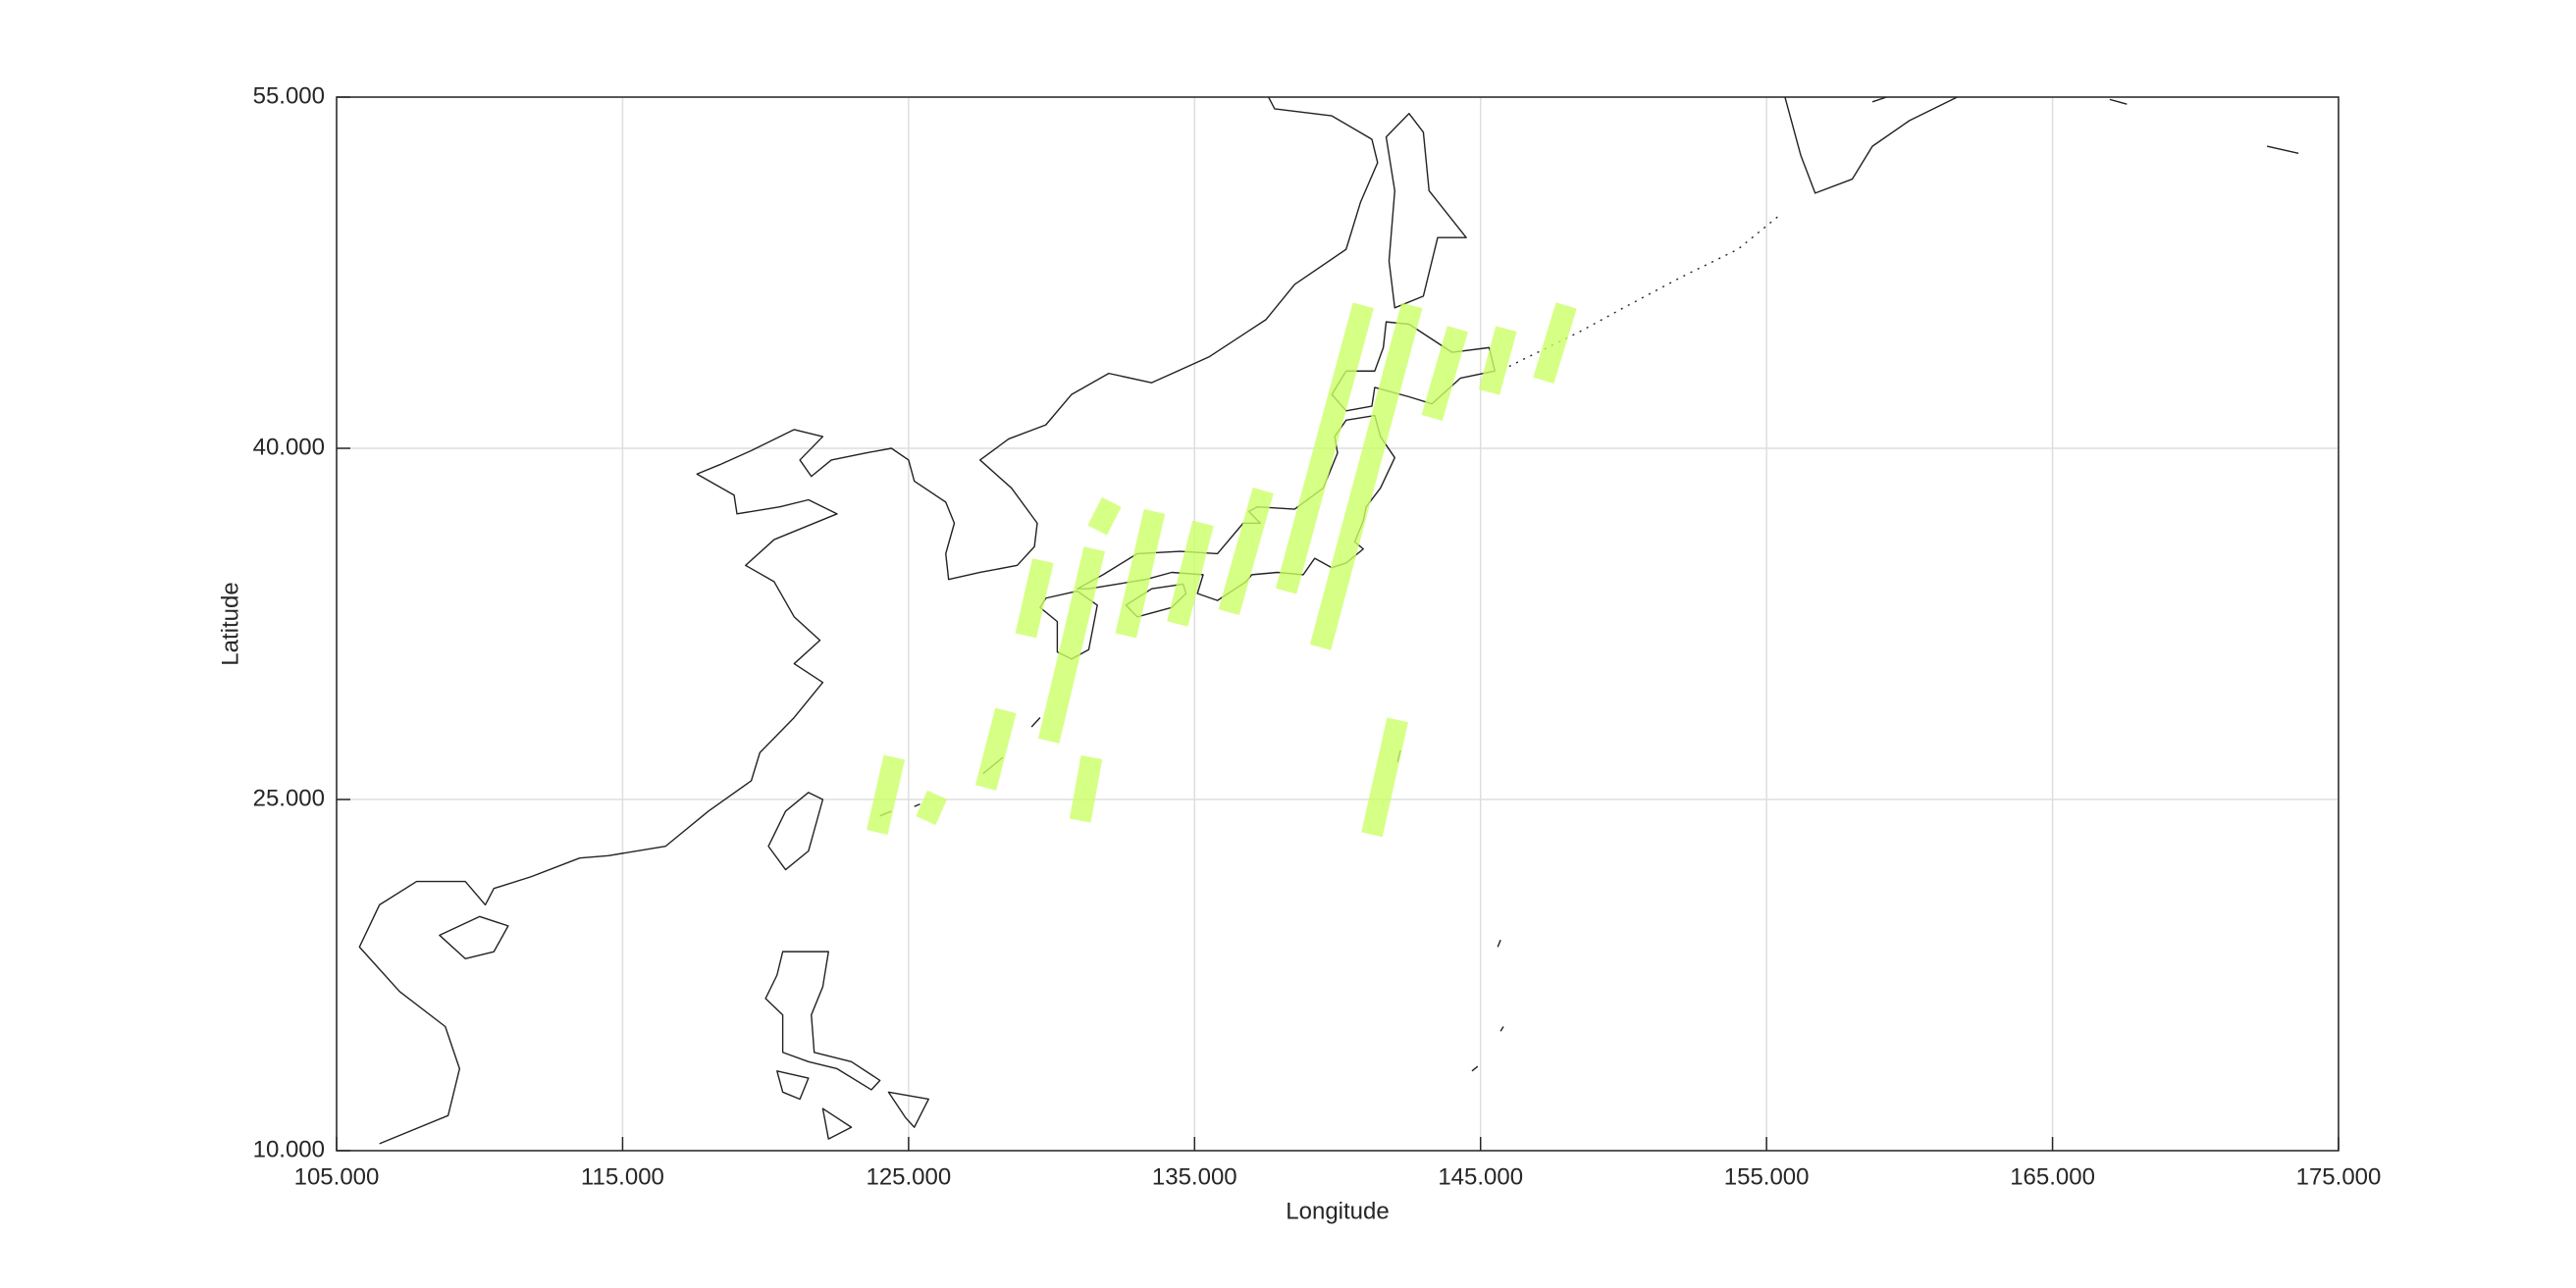  I want to click on x-tick-label: 175.000, so click(2339, 1176).